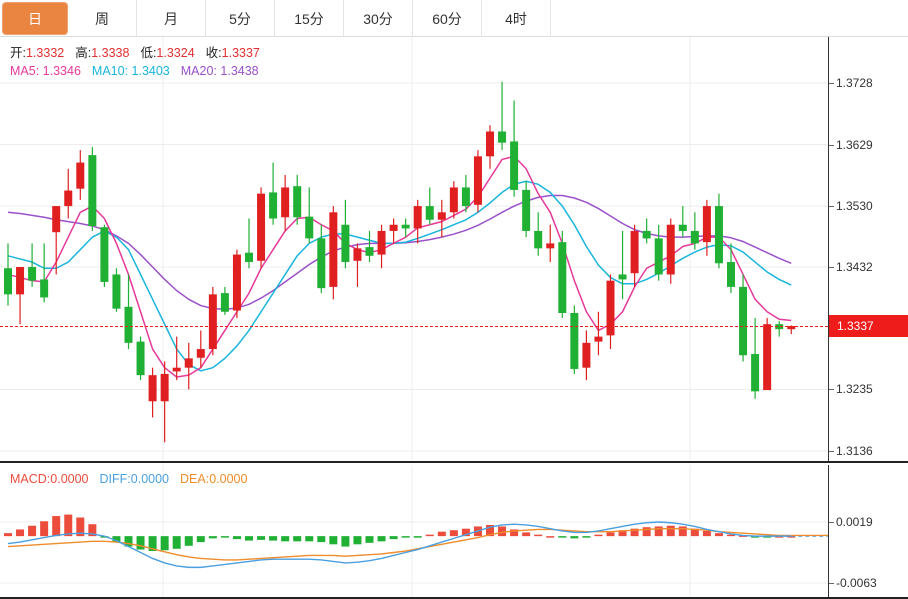 Image resolution: width=908 pixels, height=599 pixels. I want to click on macd-label: MACD:, so click(30, 479).